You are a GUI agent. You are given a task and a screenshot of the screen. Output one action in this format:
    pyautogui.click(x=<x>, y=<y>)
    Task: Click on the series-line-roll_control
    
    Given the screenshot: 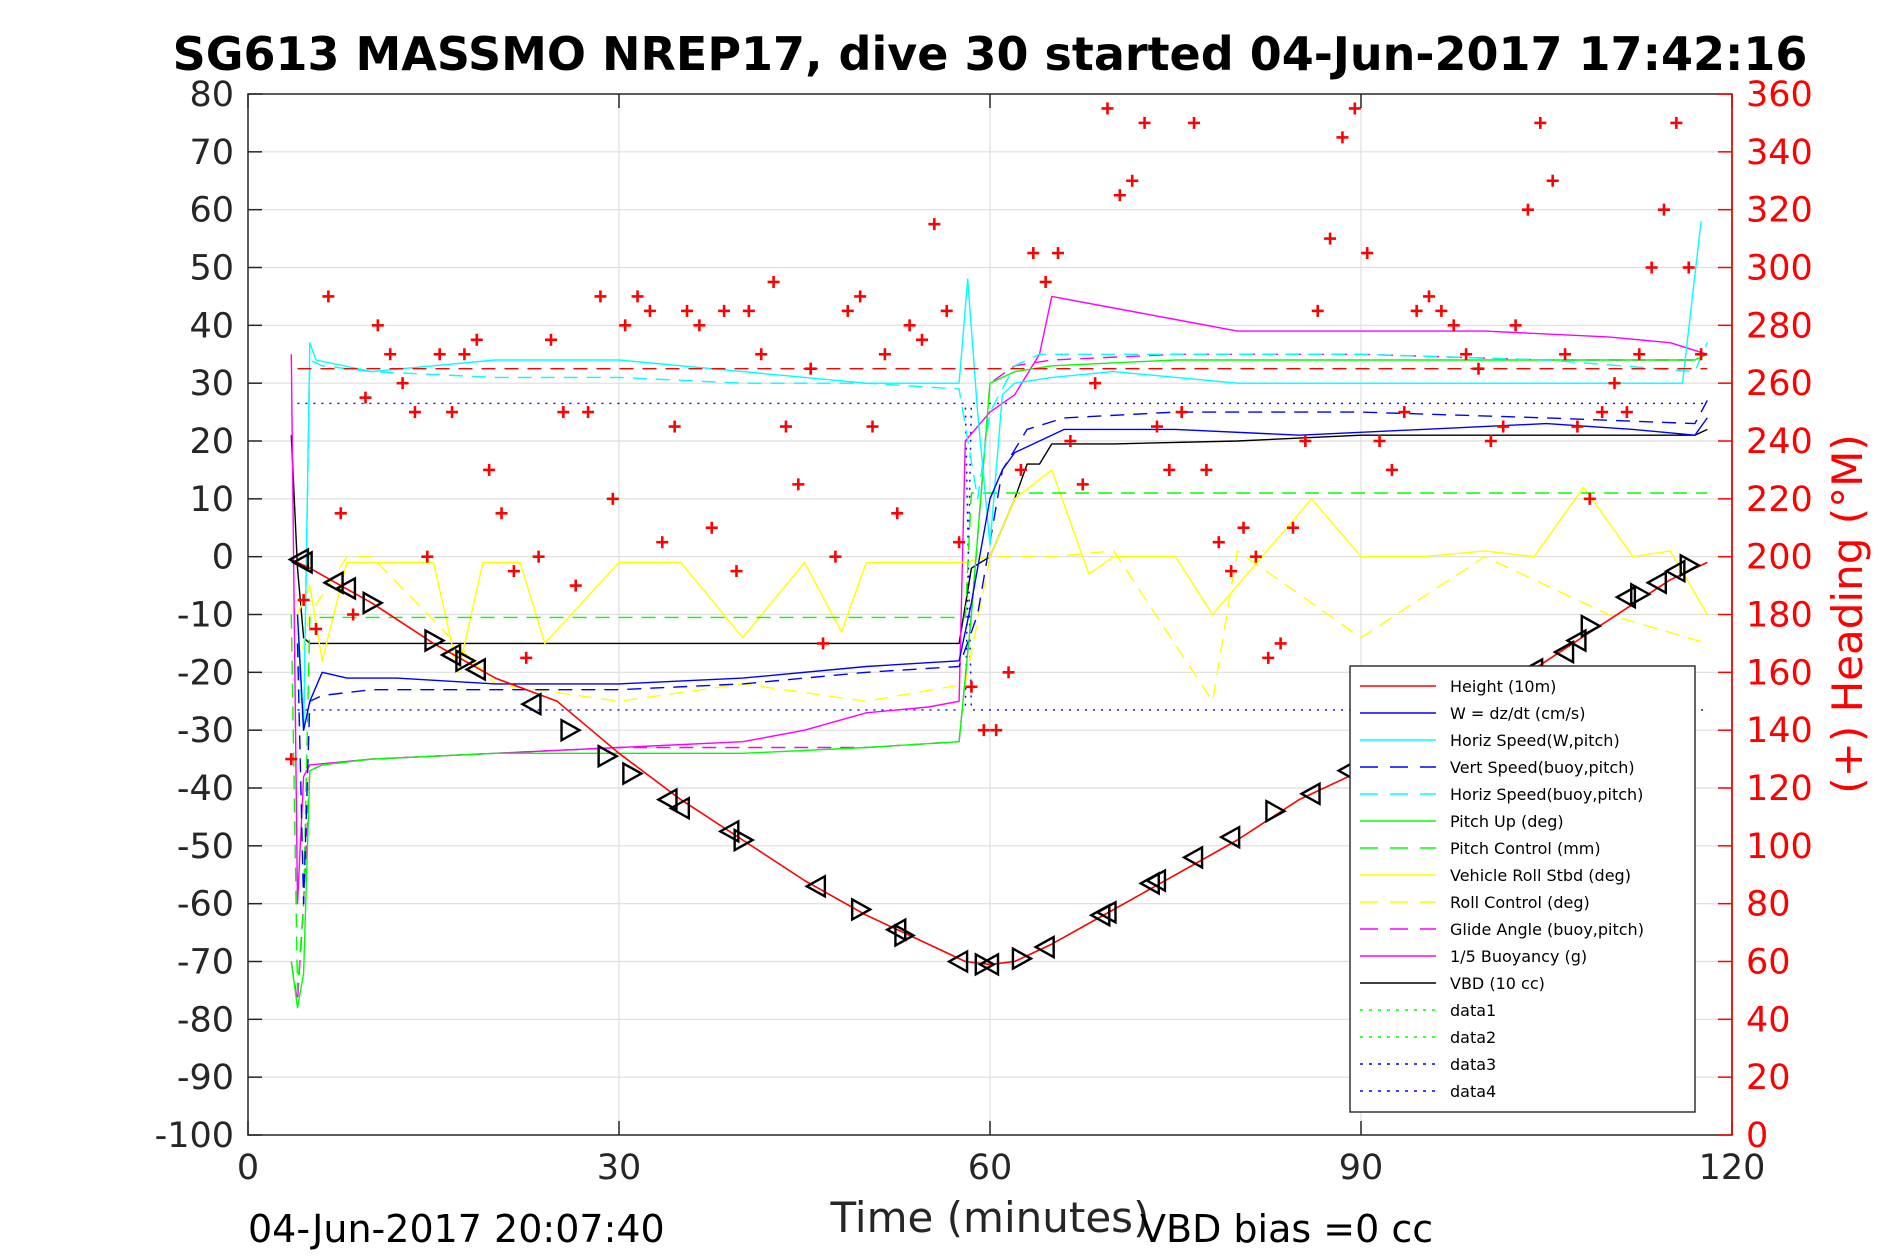 What is the action you would take?
    pyautogui.click(x=1002, y=626)
    